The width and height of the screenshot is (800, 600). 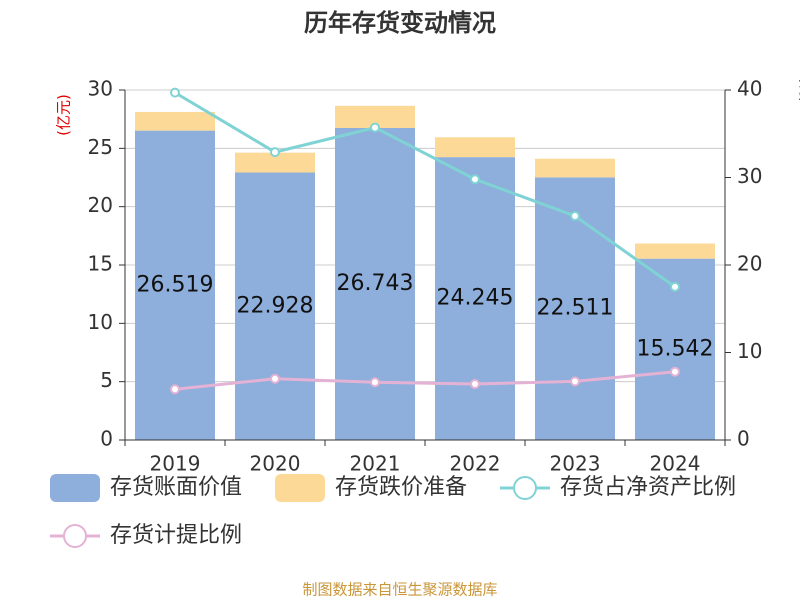 I want to click on x-tick-label: 2024, so click(x=675, y=464).